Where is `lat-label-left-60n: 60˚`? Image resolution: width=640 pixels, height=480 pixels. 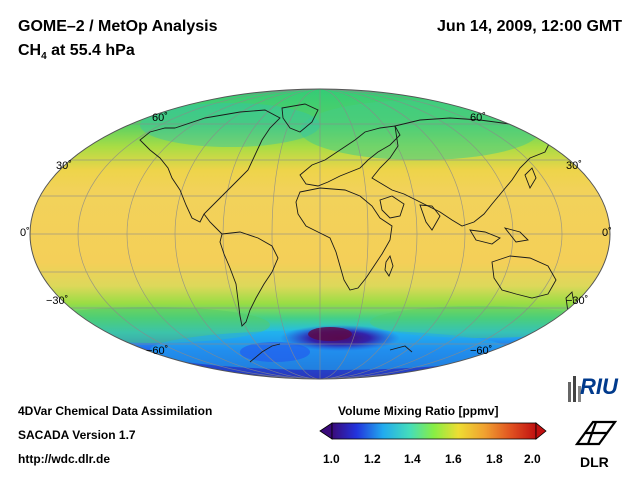 lat-label-left-60n: 60˚ is located at coordinates (160, 118).